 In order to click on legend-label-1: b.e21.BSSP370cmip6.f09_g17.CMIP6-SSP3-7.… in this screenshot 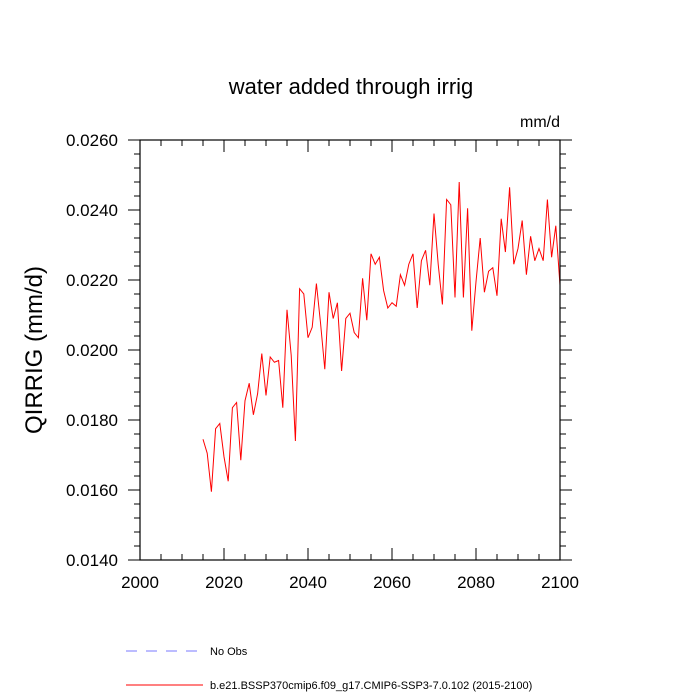, I will do `click(371, 686)`.